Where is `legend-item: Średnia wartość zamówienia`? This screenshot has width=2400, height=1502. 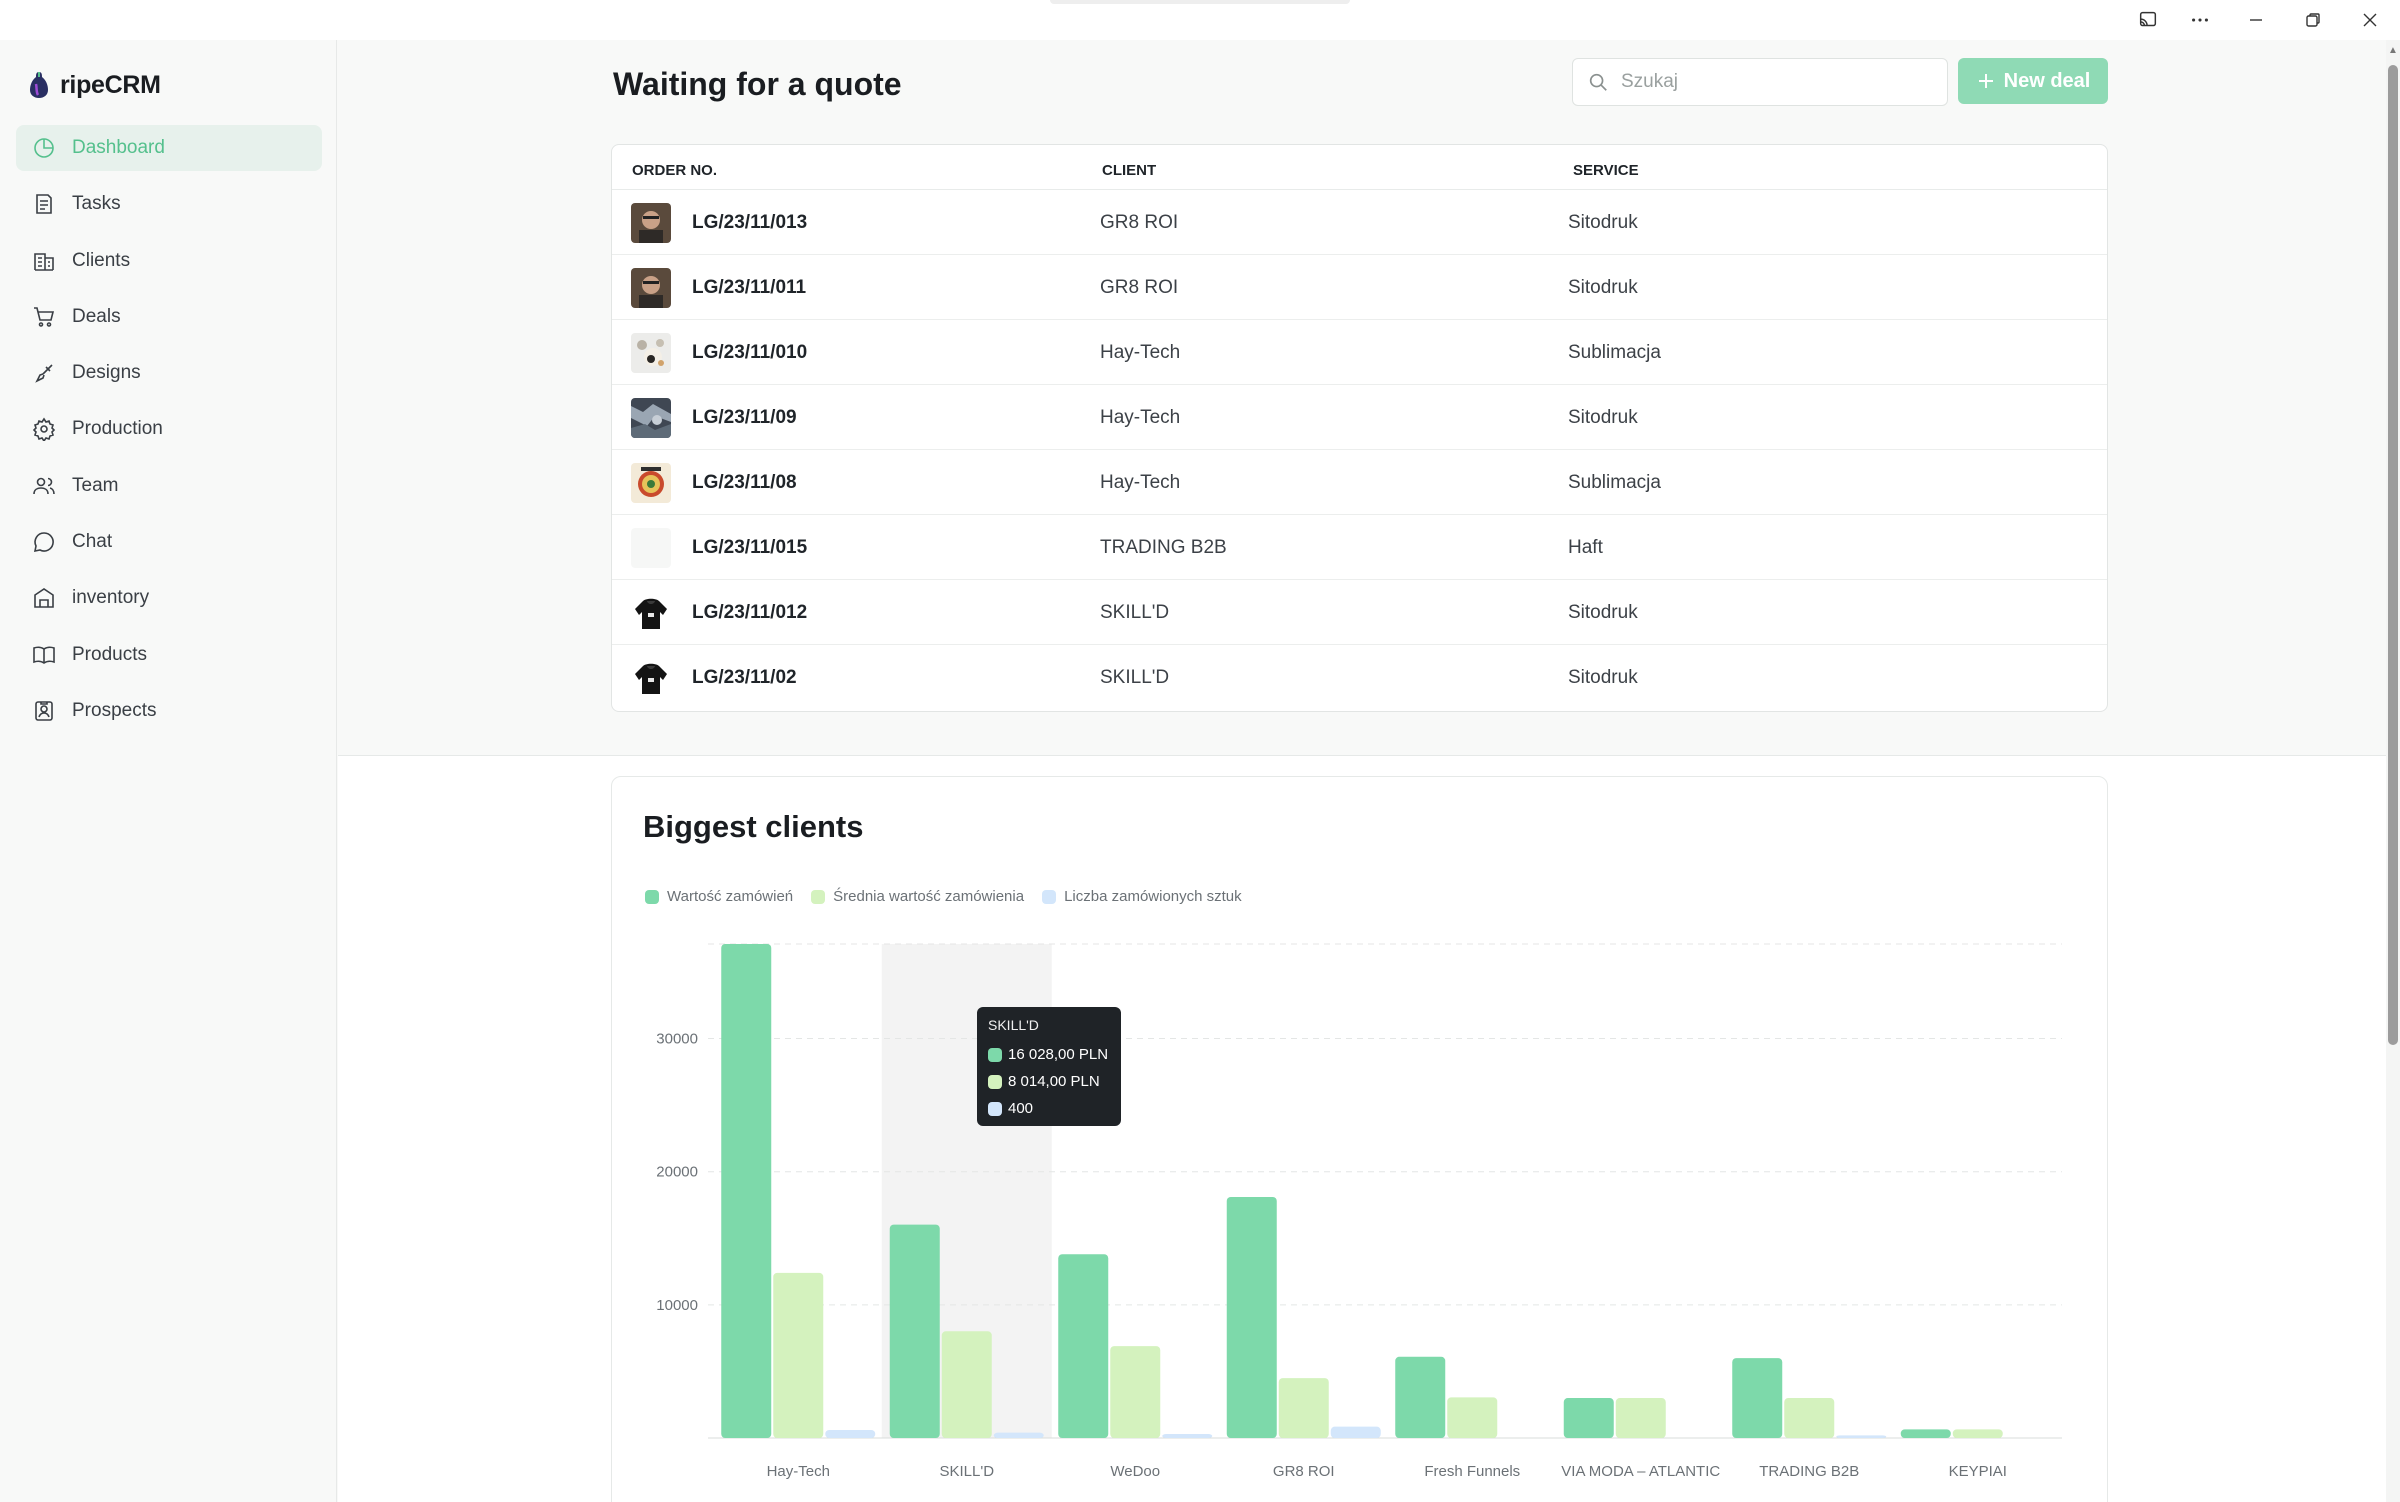 legend-item: Średnia wartość zamówienia is located at coordinates (917, 896).